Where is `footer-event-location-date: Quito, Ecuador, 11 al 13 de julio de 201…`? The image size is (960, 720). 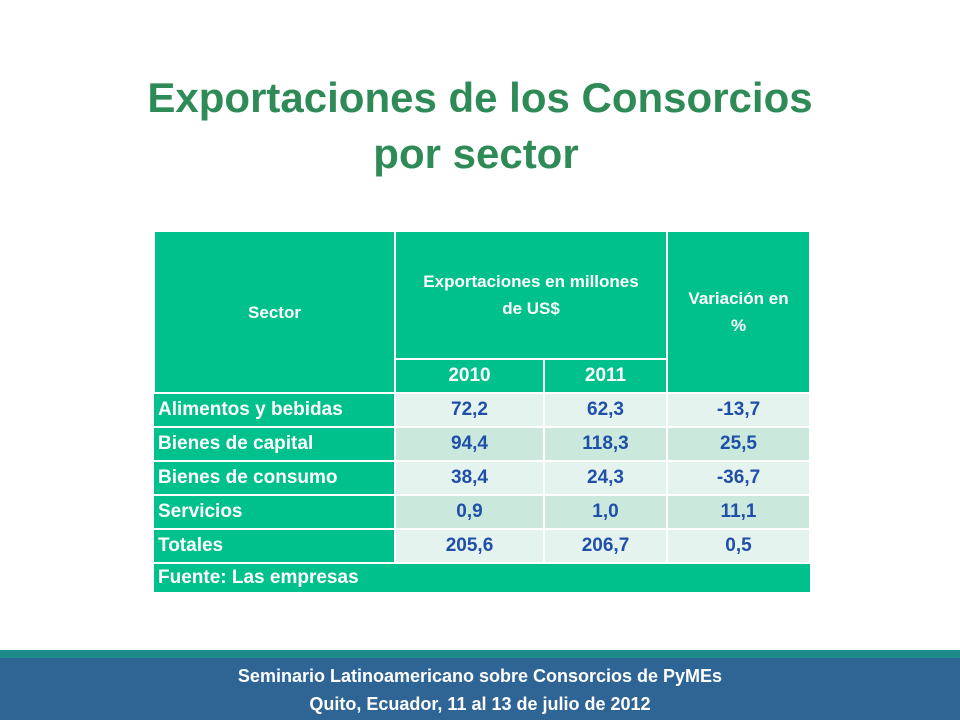 footer-event-location-date: Quito, Ecuador, 11 al 13 de julio de 201… is located at coordinates (480, 704).